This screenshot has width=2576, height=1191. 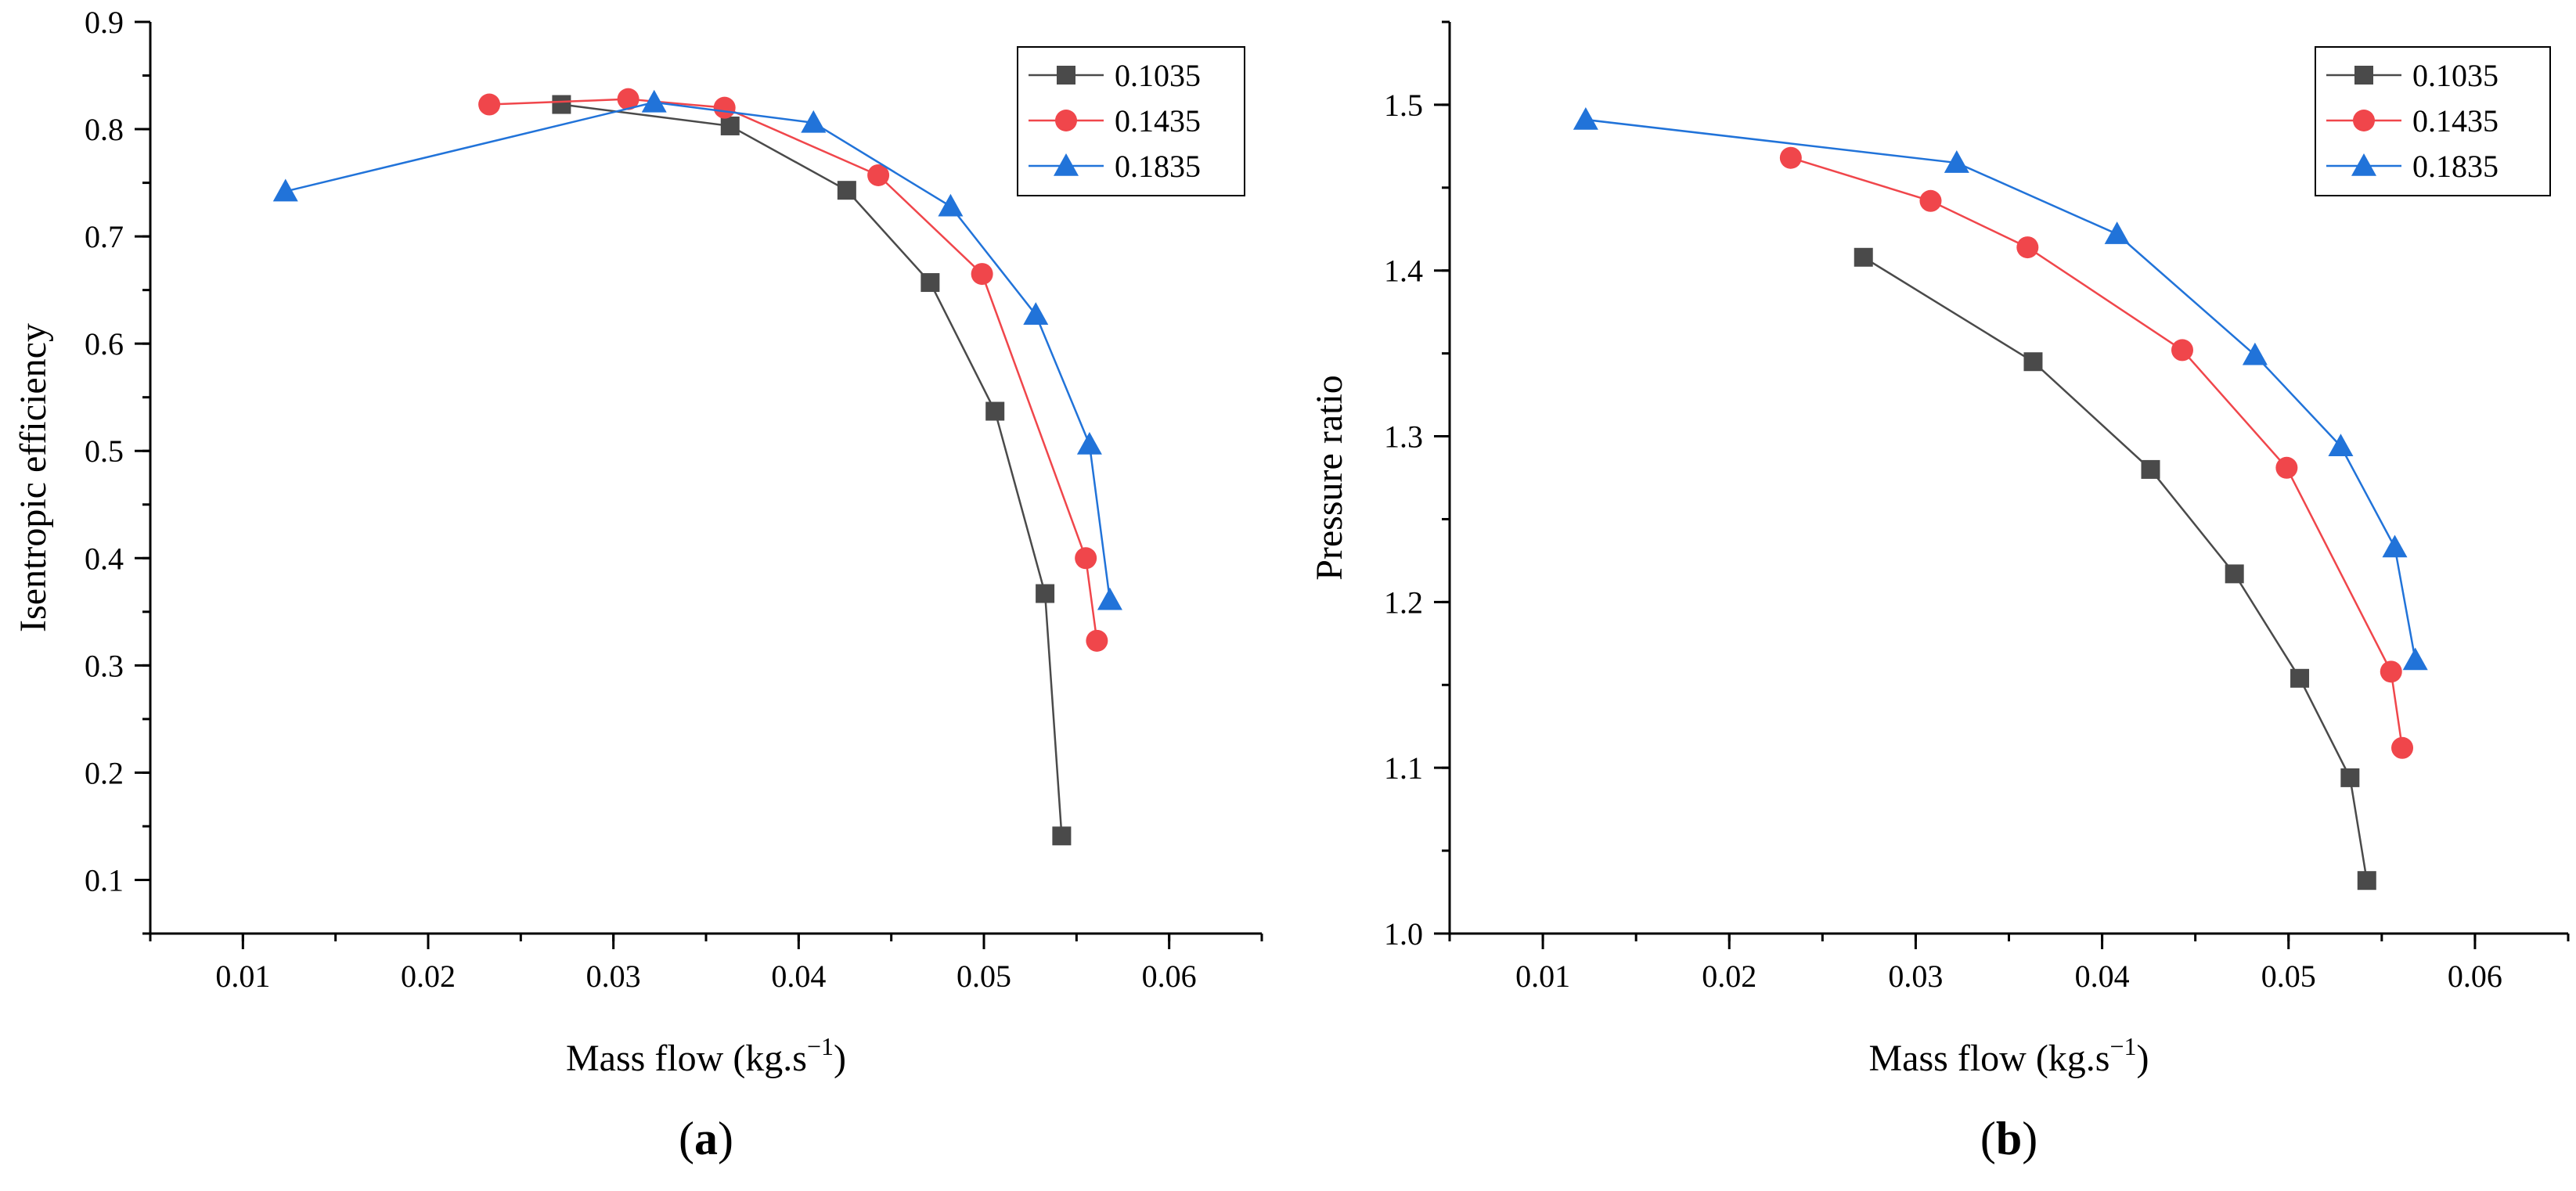 I want to click on series-0.1835, so click(x=697, y=349).